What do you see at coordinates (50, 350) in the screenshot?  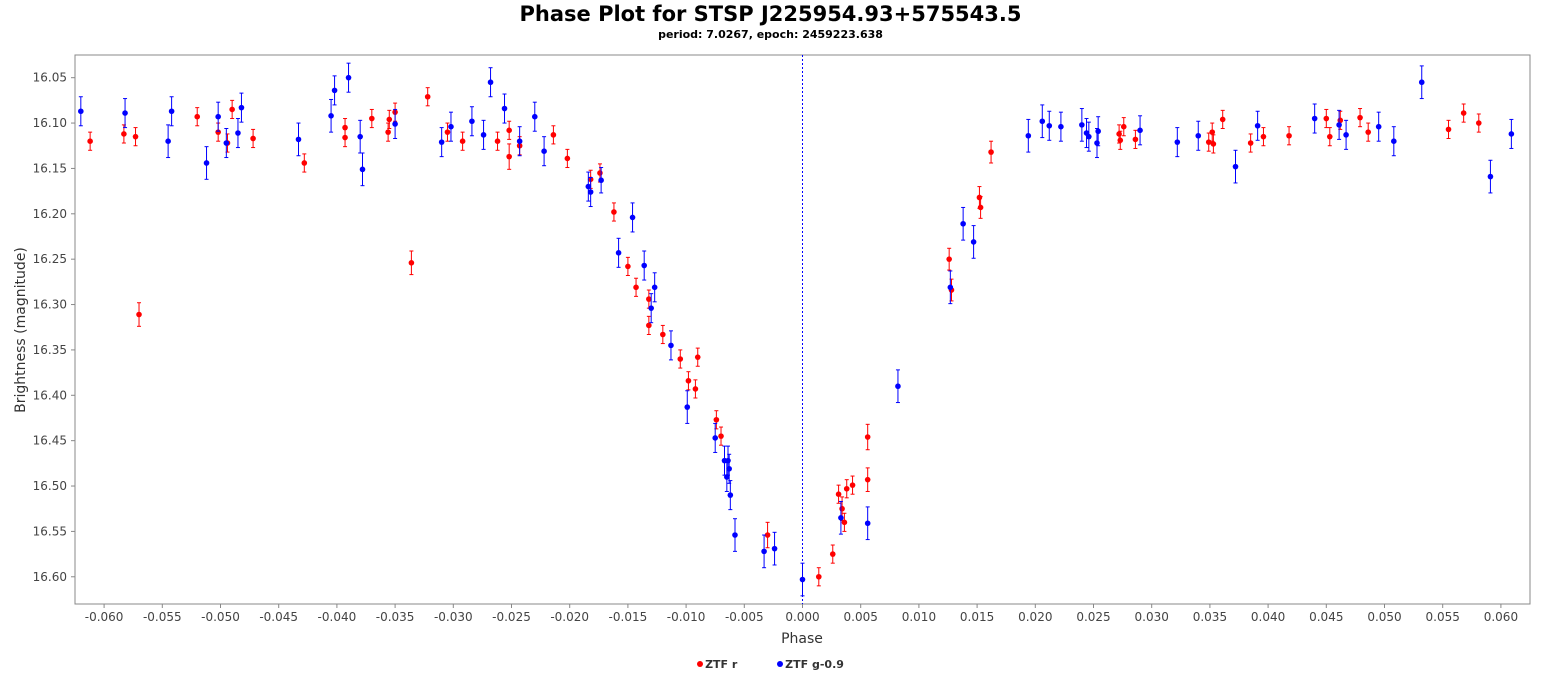 I see `y-tick-label: 16.35` at bounding box center [50, 350].